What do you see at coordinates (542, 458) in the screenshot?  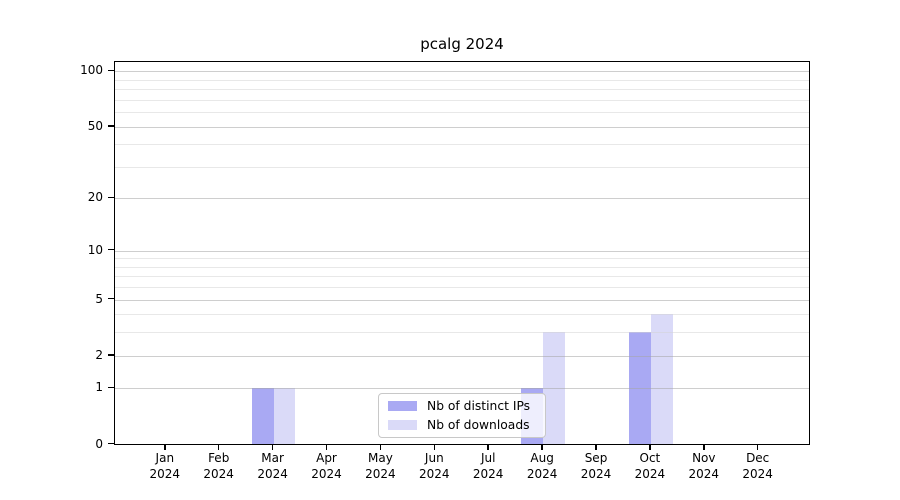 I see `x-tick-month: Aug` at bounding box center [542, 458].